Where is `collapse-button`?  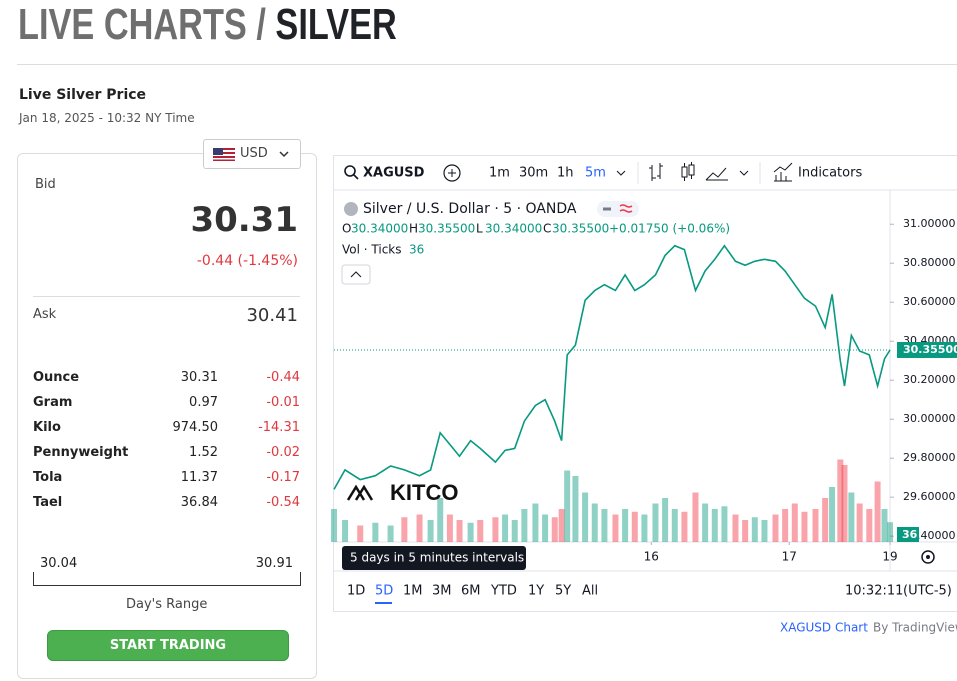 collapse-button is located at coordinates (356, 274).